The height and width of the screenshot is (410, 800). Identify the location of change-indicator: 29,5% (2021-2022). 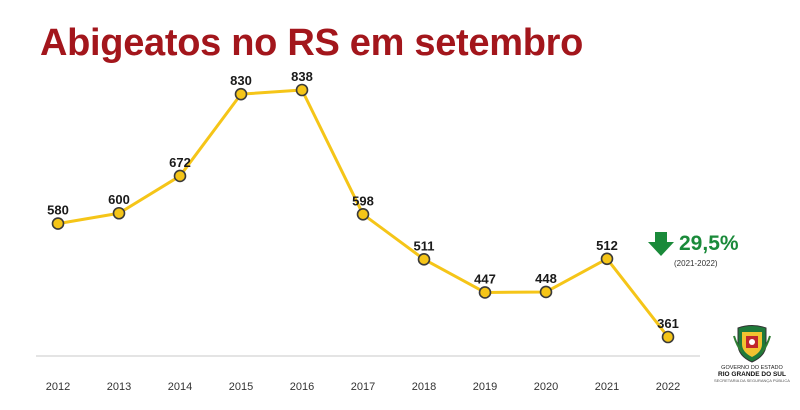
(703, 250).